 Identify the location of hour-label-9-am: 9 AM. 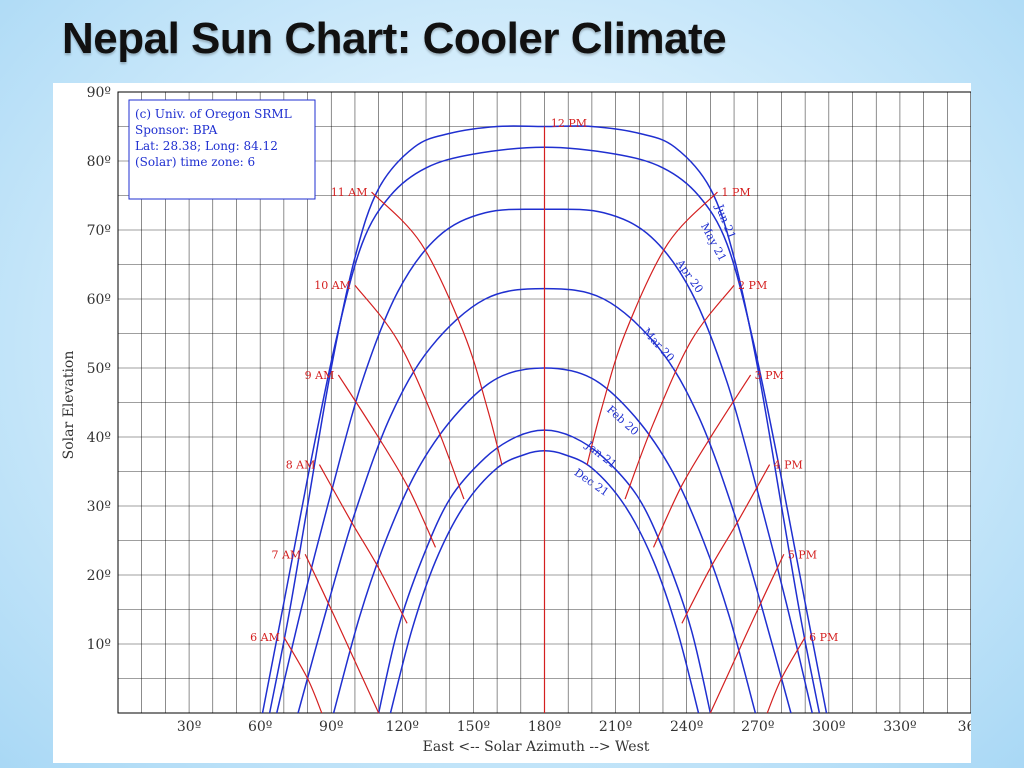
(320, 375).